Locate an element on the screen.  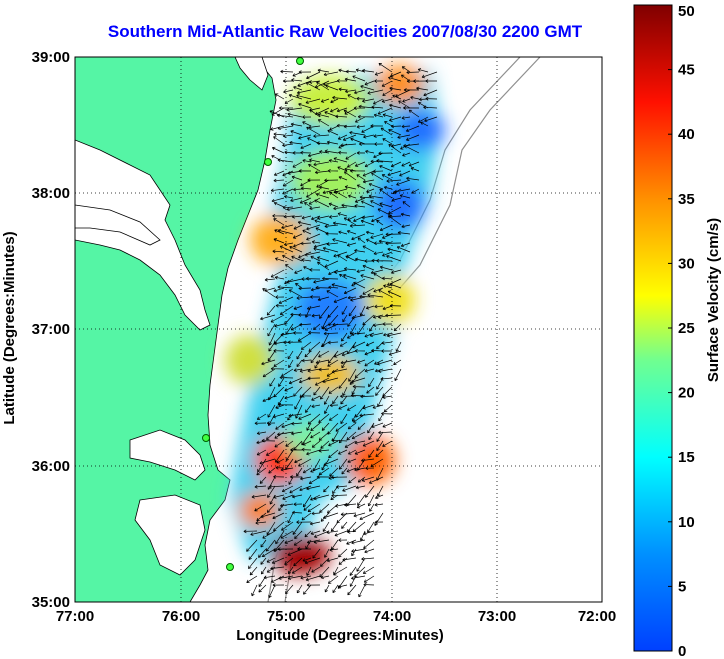
y-tick-label: 37:00 is located at coordinates (51, 329).